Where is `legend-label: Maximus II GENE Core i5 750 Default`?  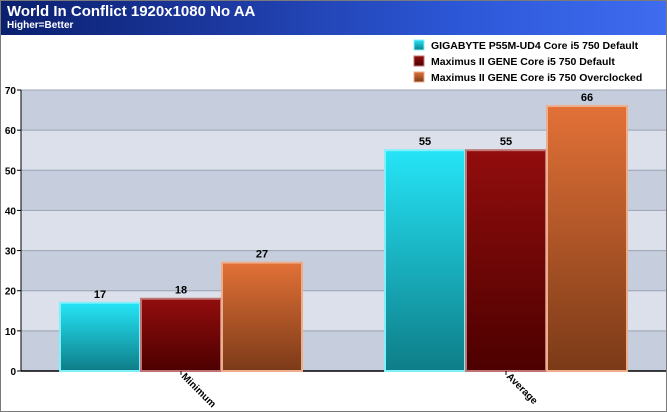 legend-label: Maximus II GENE Core i5 750 Default is located at coordinates (523, 62).